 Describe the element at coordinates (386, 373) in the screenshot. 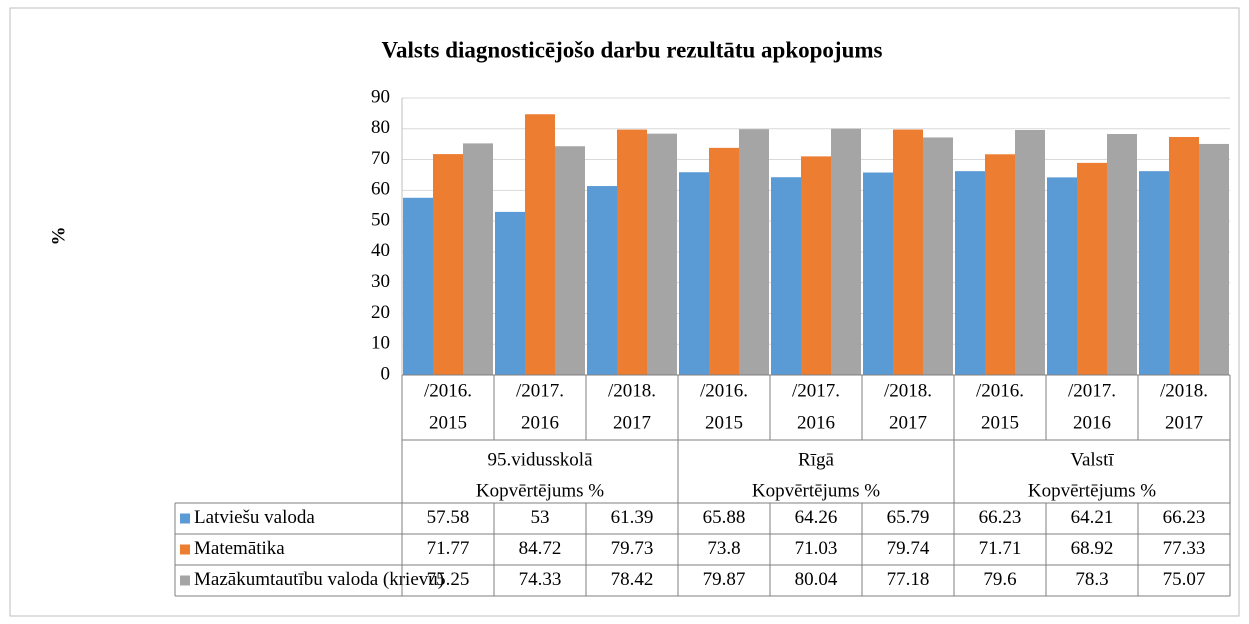

I see `y-tick-label: 0` at that location.